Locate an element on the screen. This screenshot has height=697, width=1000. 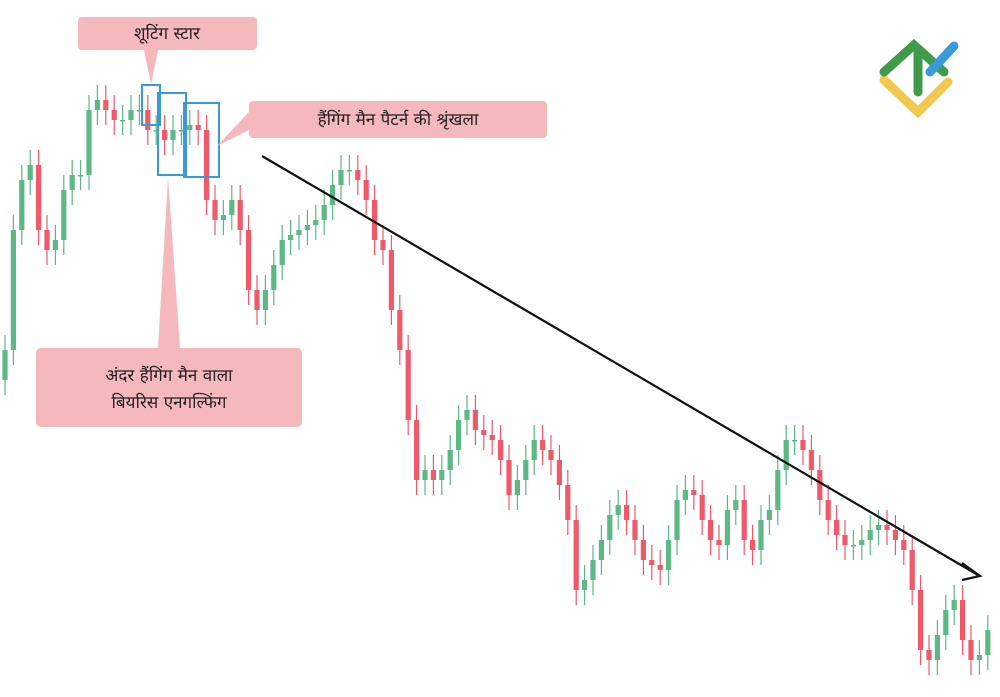
annotation: शूटिंग स्टार is located at coordinates (167, 33).